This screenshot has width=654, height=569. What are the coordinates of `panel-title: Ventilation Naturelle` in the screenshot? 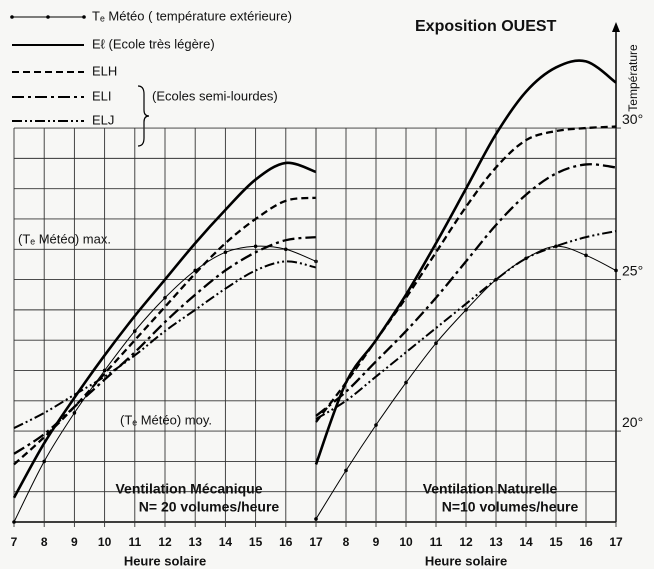 It's located at (490, 489).